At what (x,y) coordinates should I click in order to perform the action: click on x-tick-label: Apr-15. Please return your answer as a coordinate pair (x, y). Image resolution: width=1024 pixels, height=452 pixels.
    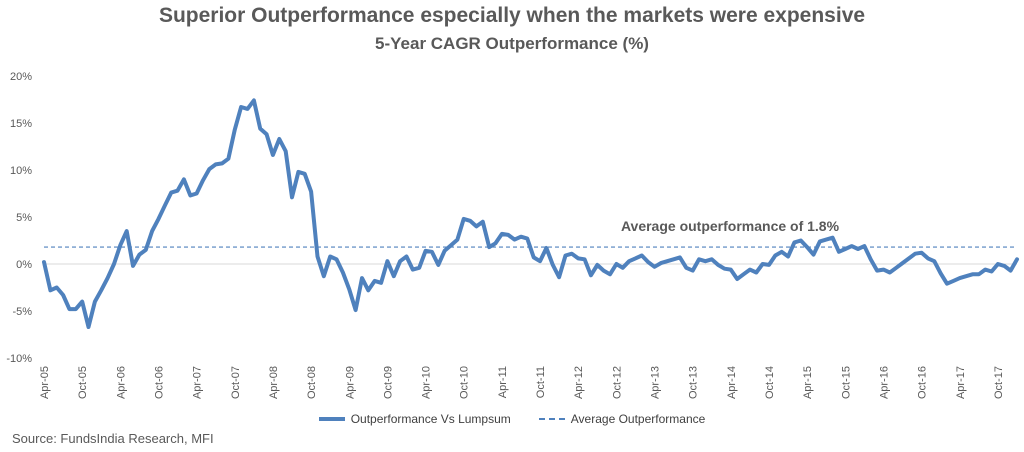
    Looking at the image, I should click on (808, 382).